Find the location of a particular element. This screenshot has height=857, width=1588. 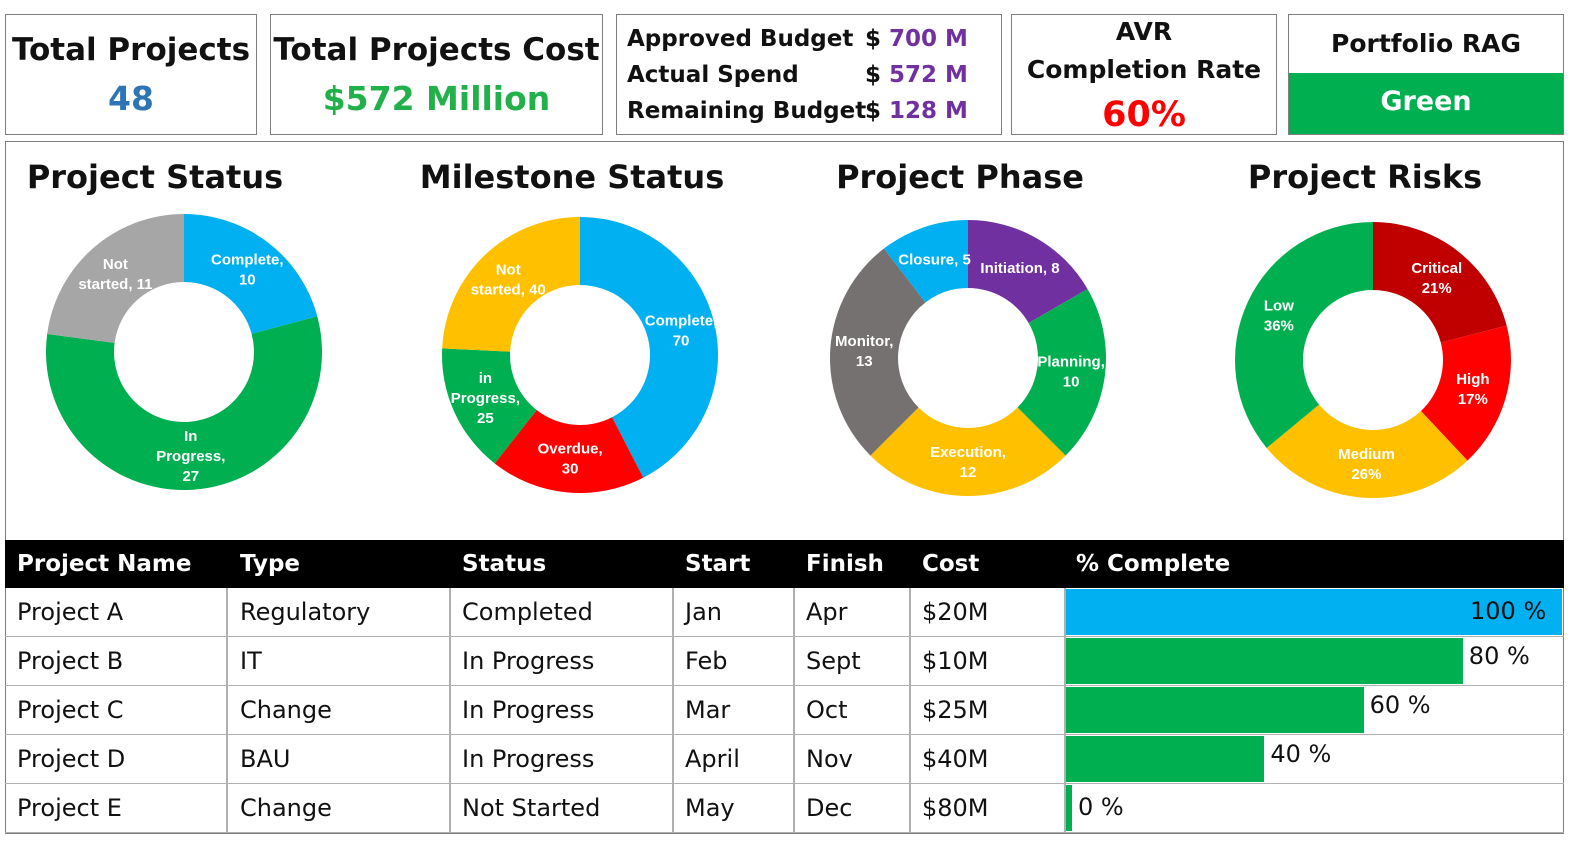

donut-slice-planning is located at coordinates (1061, 372).